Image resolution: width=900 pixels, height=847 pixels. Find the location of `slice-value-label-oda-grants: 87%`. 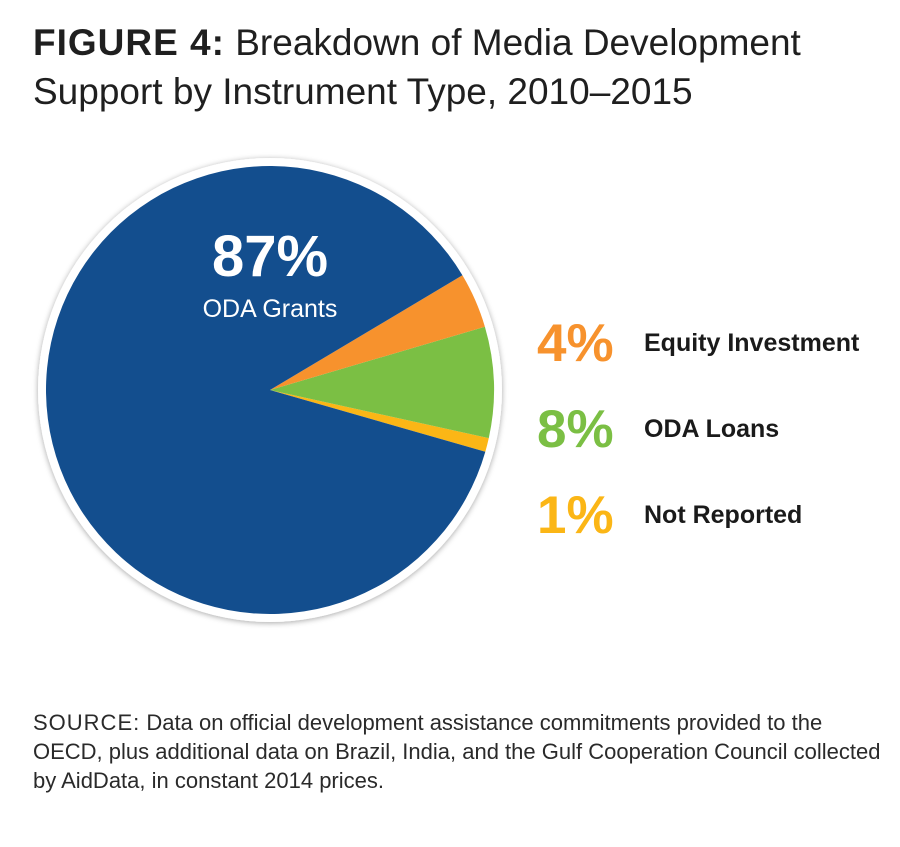

slice-value-label-oda-grants: 87% is located at coordinates (270, 256).